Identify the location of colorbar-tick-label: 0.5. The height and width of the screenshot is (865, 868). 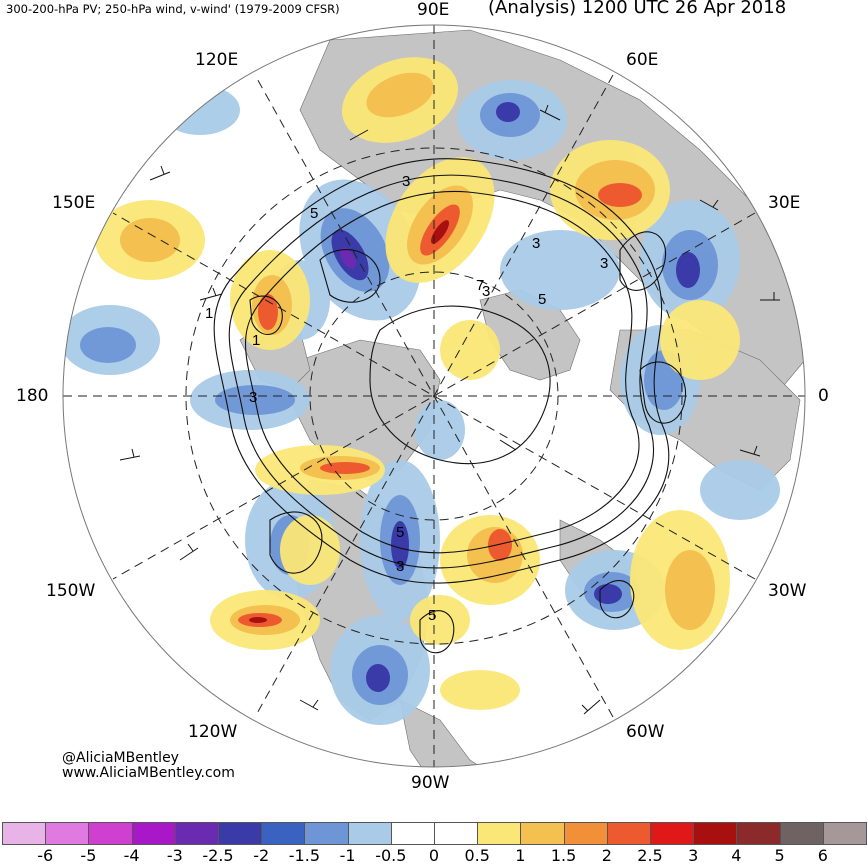
(477, 855).